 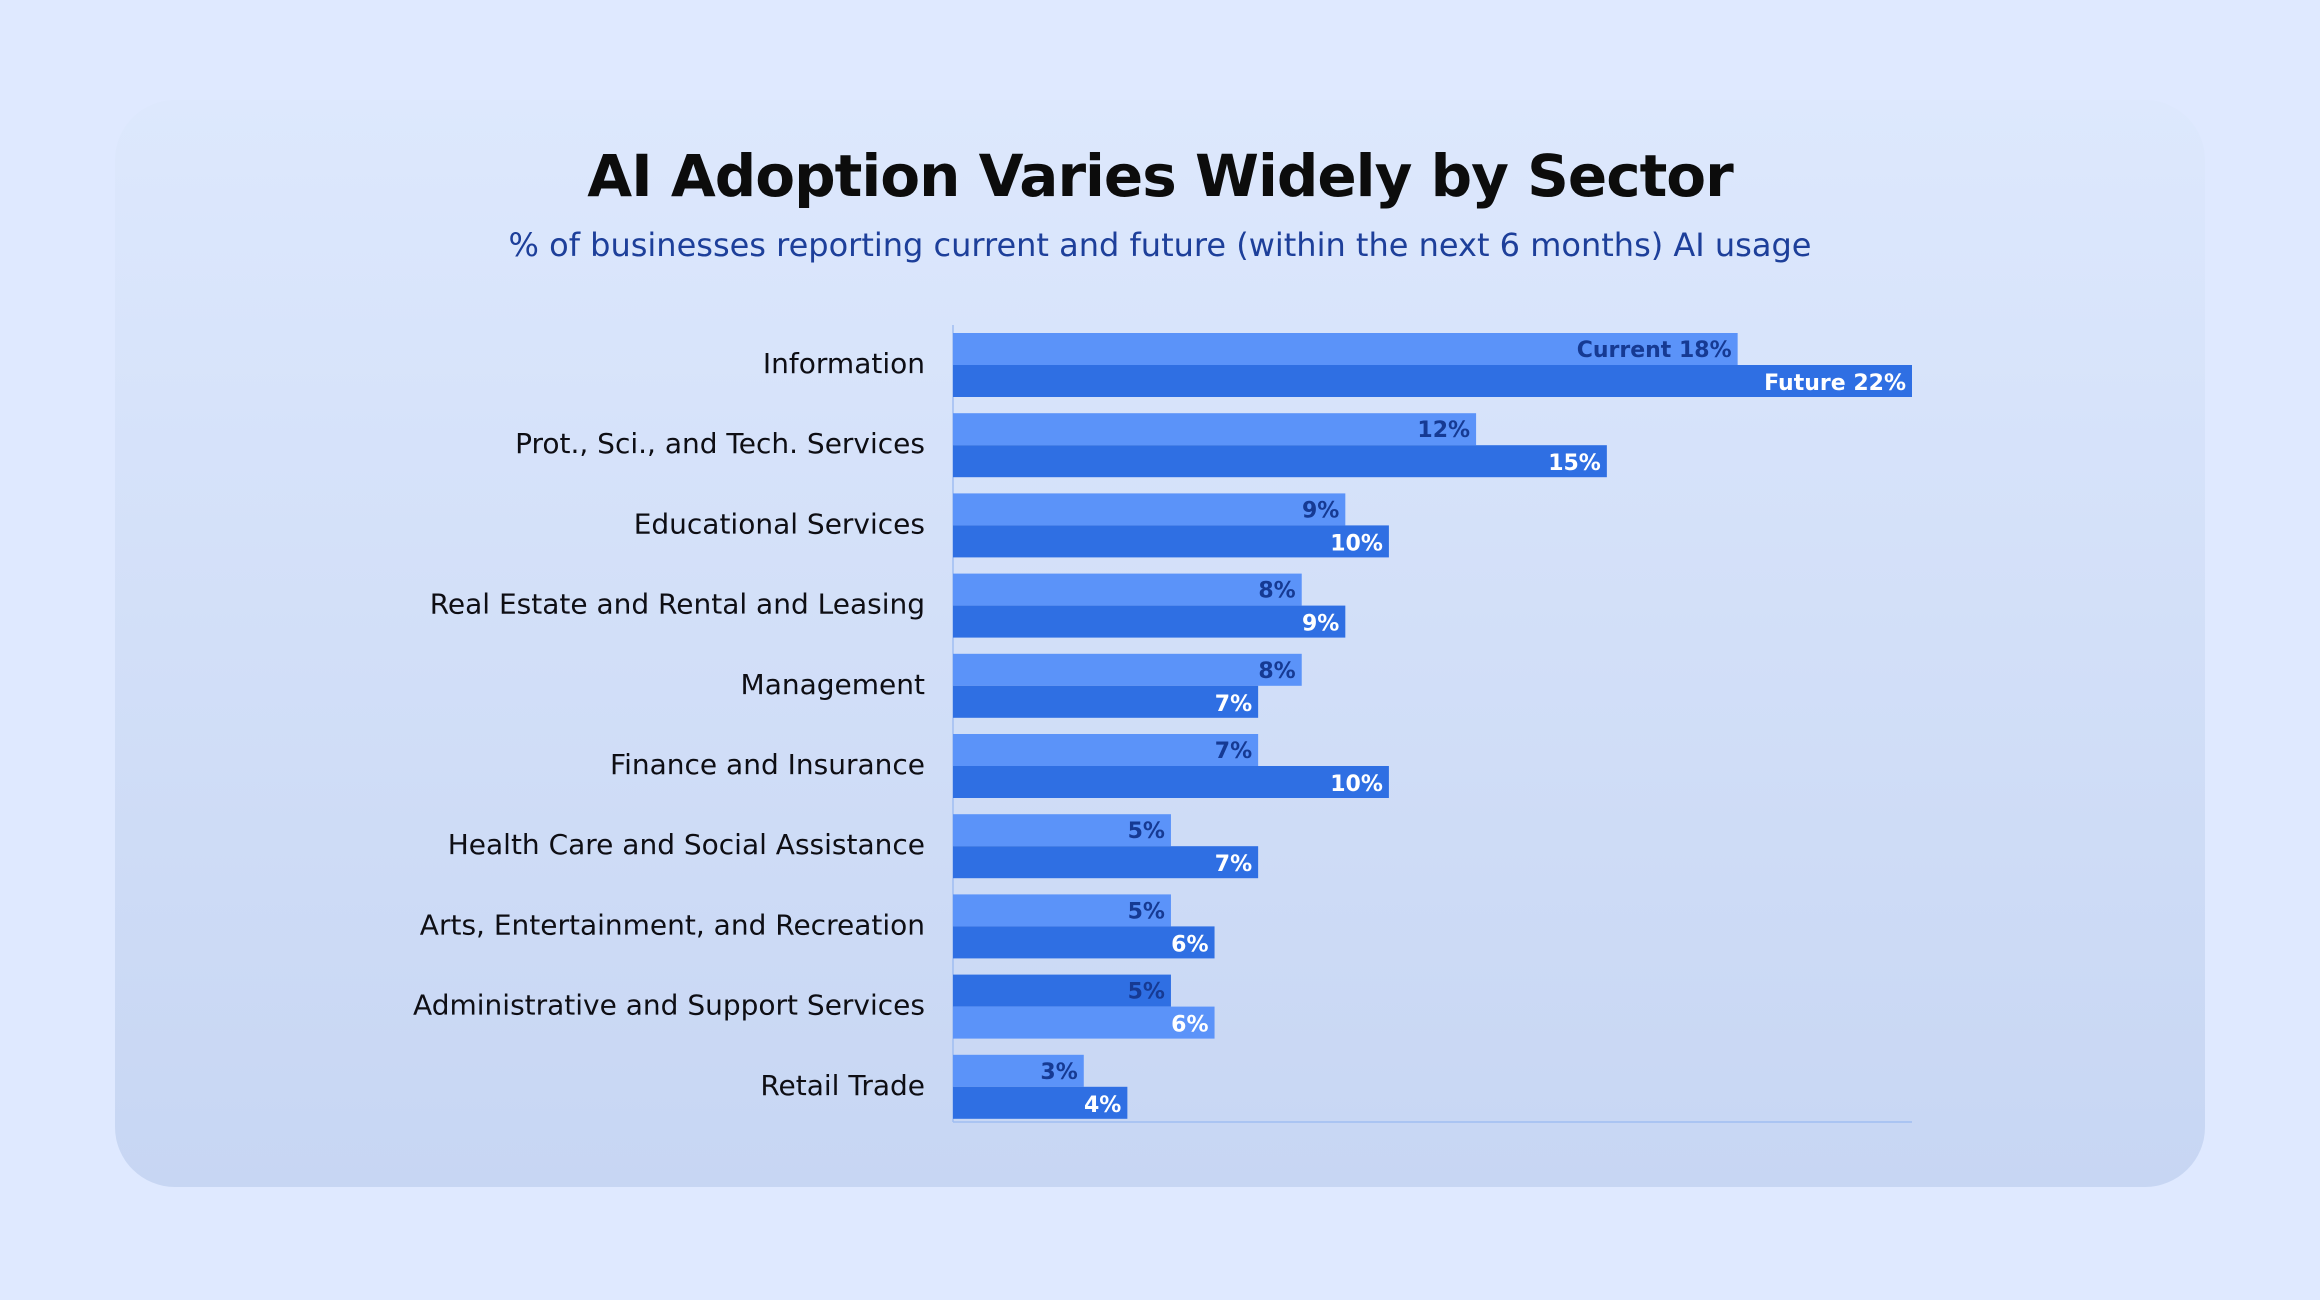 I want to click on category-label: Arts, Entertainment, and Recreation, so click(x=672, y=924).